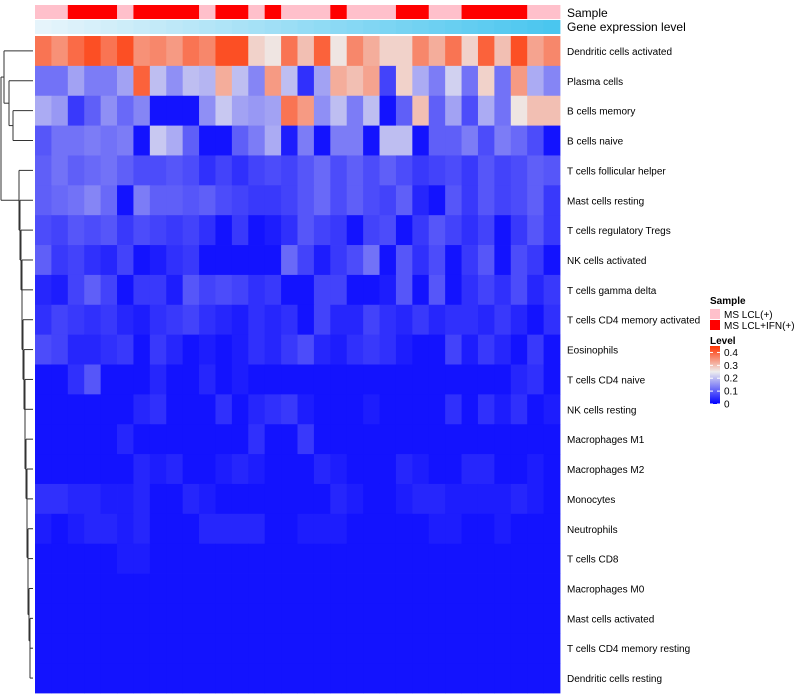 Image resolution: width=800 pixels, height=700 pixels. What do you see at coordinates (60, 27) in the screenshot?
I see `expression-annotation-cell` at bounding box center [60, 27].